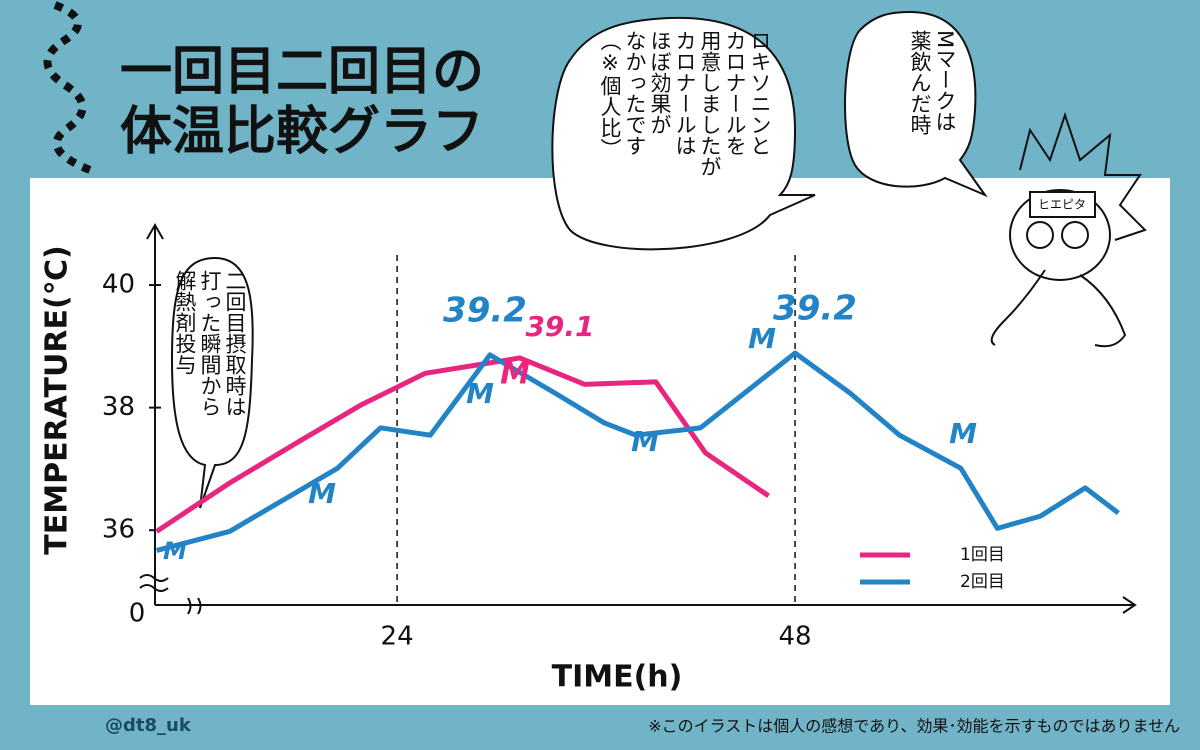 This screenshot has width=1200, height=750. I want to click on title: 体温比較グラフ, so click(302, 132).